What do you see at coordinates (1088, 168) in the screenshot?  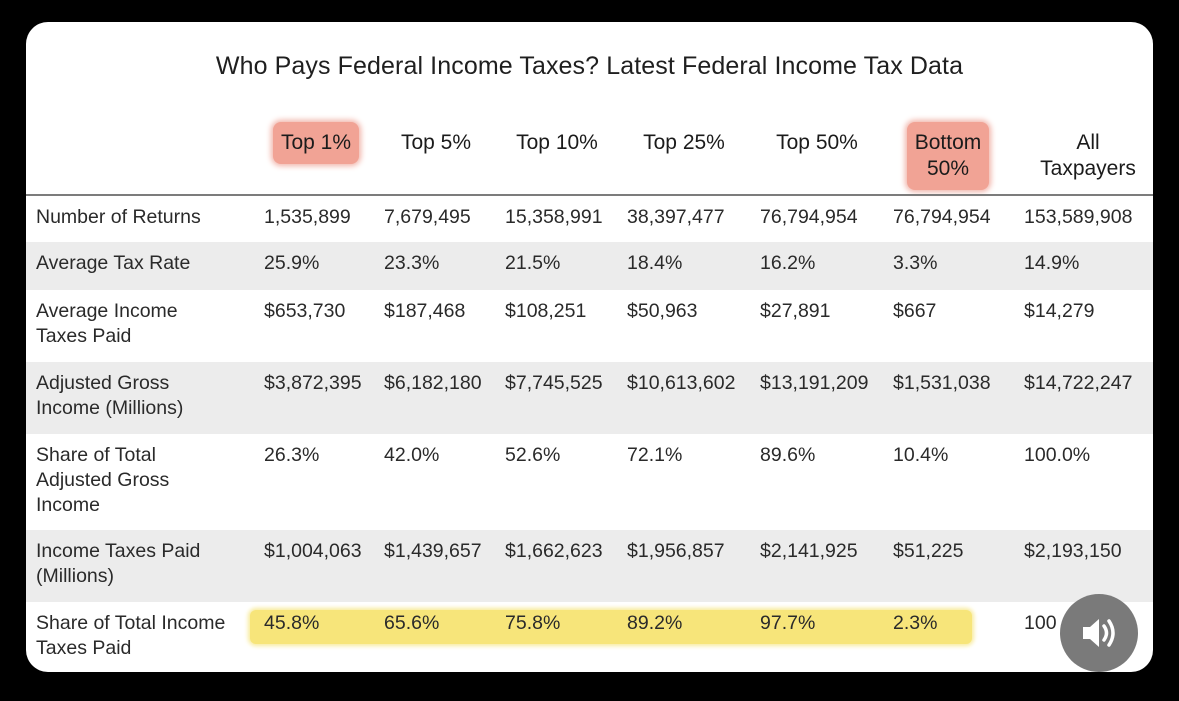 I see `column-header-line2: Taxpayers` at bounding box center [1088, 168].